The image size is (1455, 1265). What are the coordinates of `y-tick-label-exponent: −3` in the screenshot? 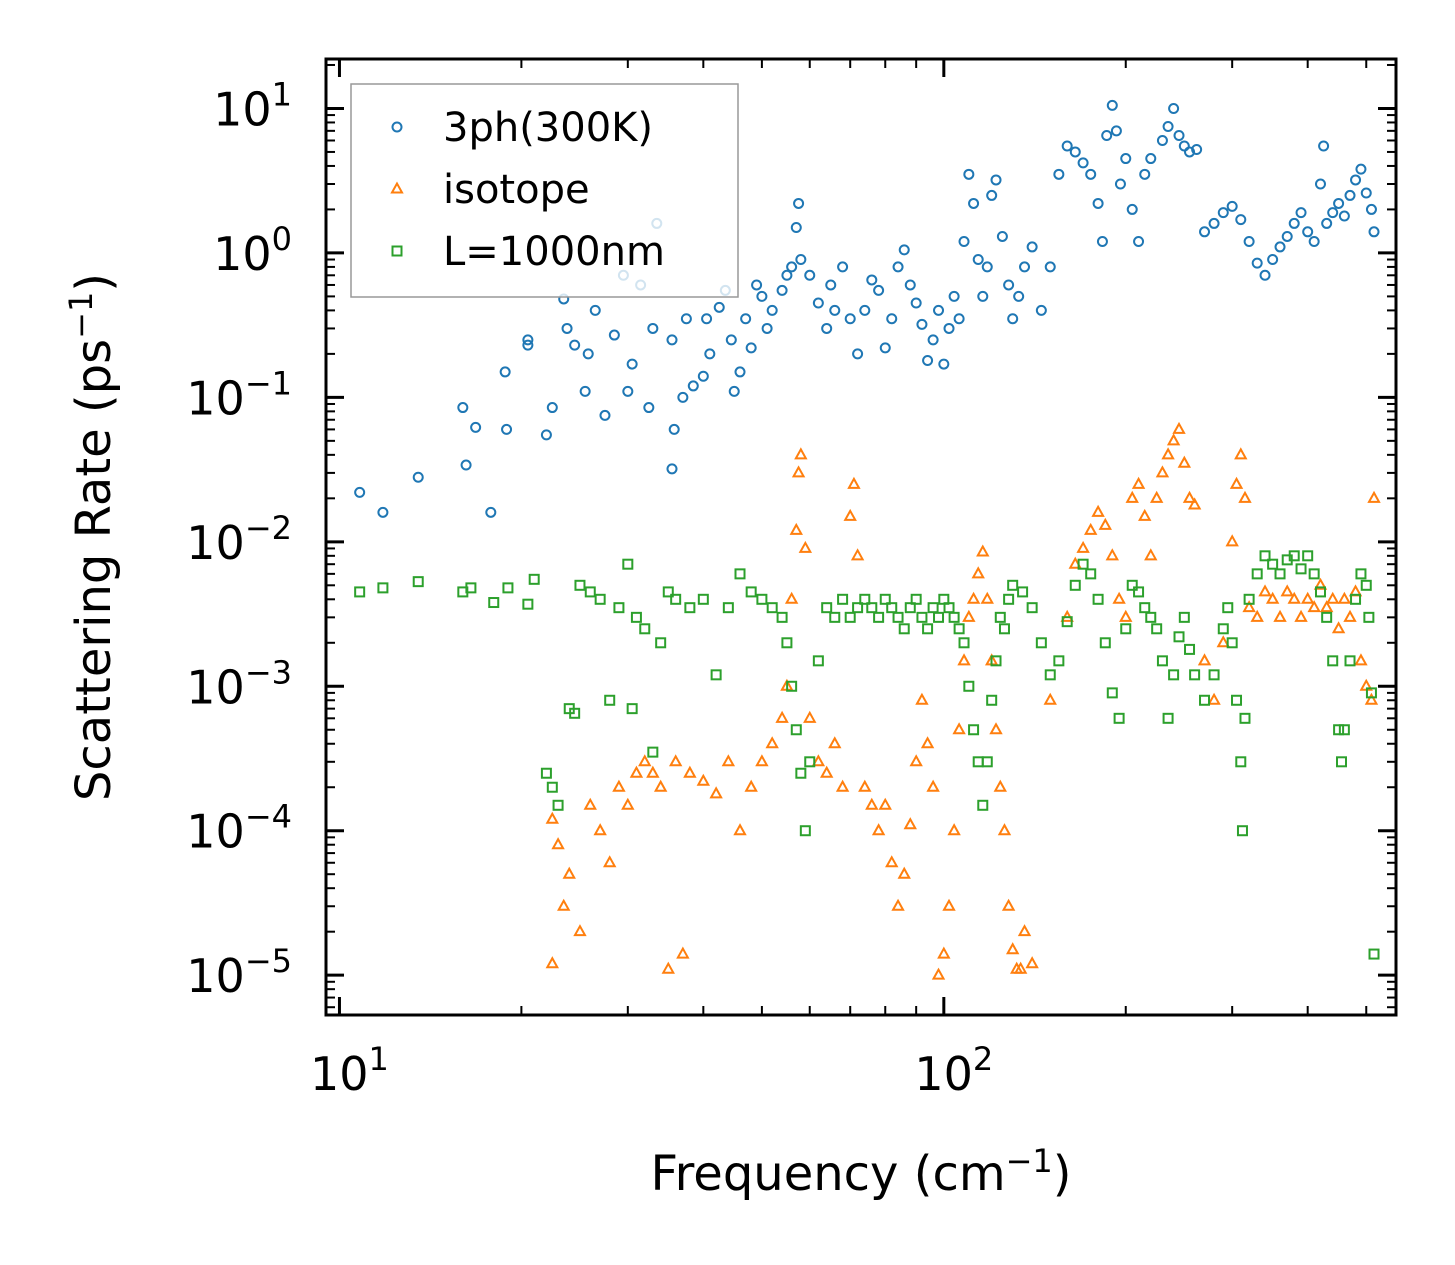 It's located at (268, 672).